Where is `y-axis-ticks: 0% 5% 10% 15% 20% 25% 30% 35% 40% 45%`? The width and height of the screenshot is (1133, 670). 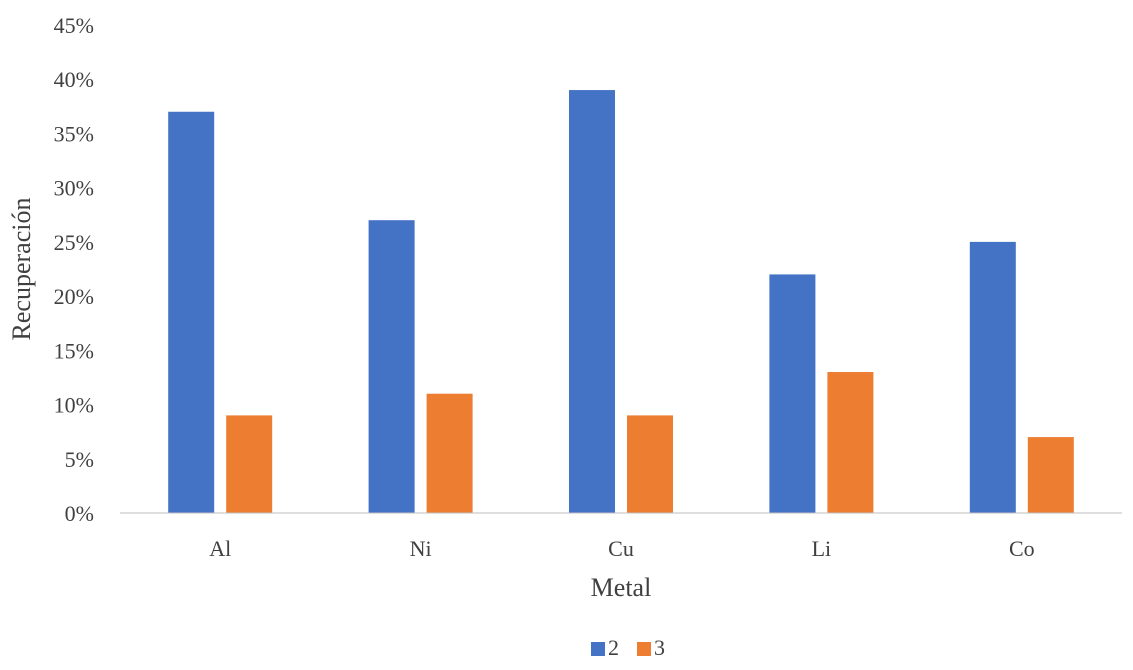
y-axis-ticks: 0% 5% 10% 15% 20% 25% 30% 35% 40% 45% is located at coordinates (74, 269).